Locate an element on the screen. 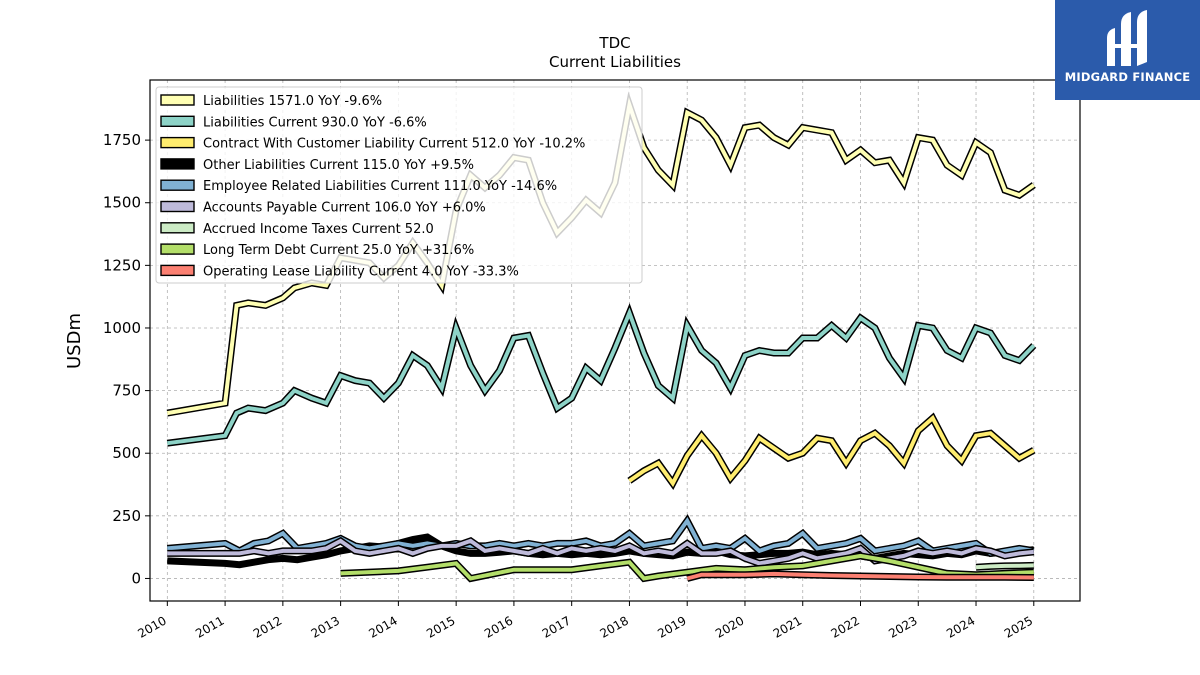 The height and width of the screenshot is (675, 1200). legend-label: Accrued Income Taxes Current 52.0 is located at coordinates (318, 229).